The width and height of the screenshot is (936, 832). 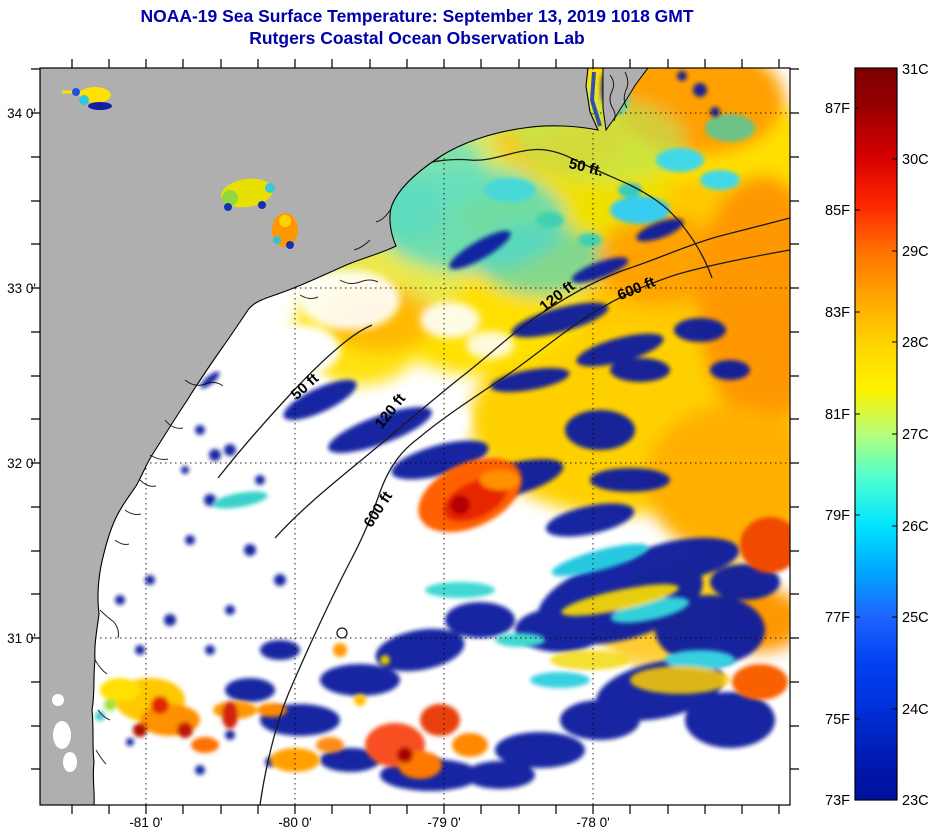 I want to click on cbar-f-77: 77F, so click(x=837, y=618).